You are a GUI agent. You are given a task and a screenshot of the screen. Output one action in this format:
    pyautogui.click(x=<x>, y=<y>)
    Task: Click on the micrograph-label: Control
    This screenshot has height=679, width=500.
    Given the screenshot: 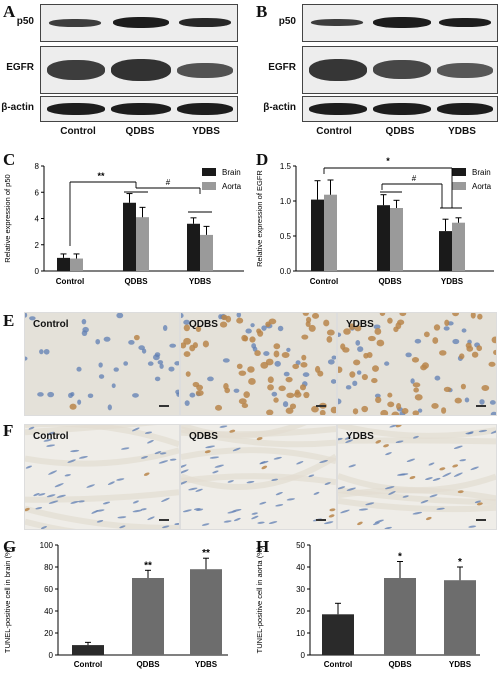 What is the action you would take?
    pyautogui.click(x=51, y=436)
    